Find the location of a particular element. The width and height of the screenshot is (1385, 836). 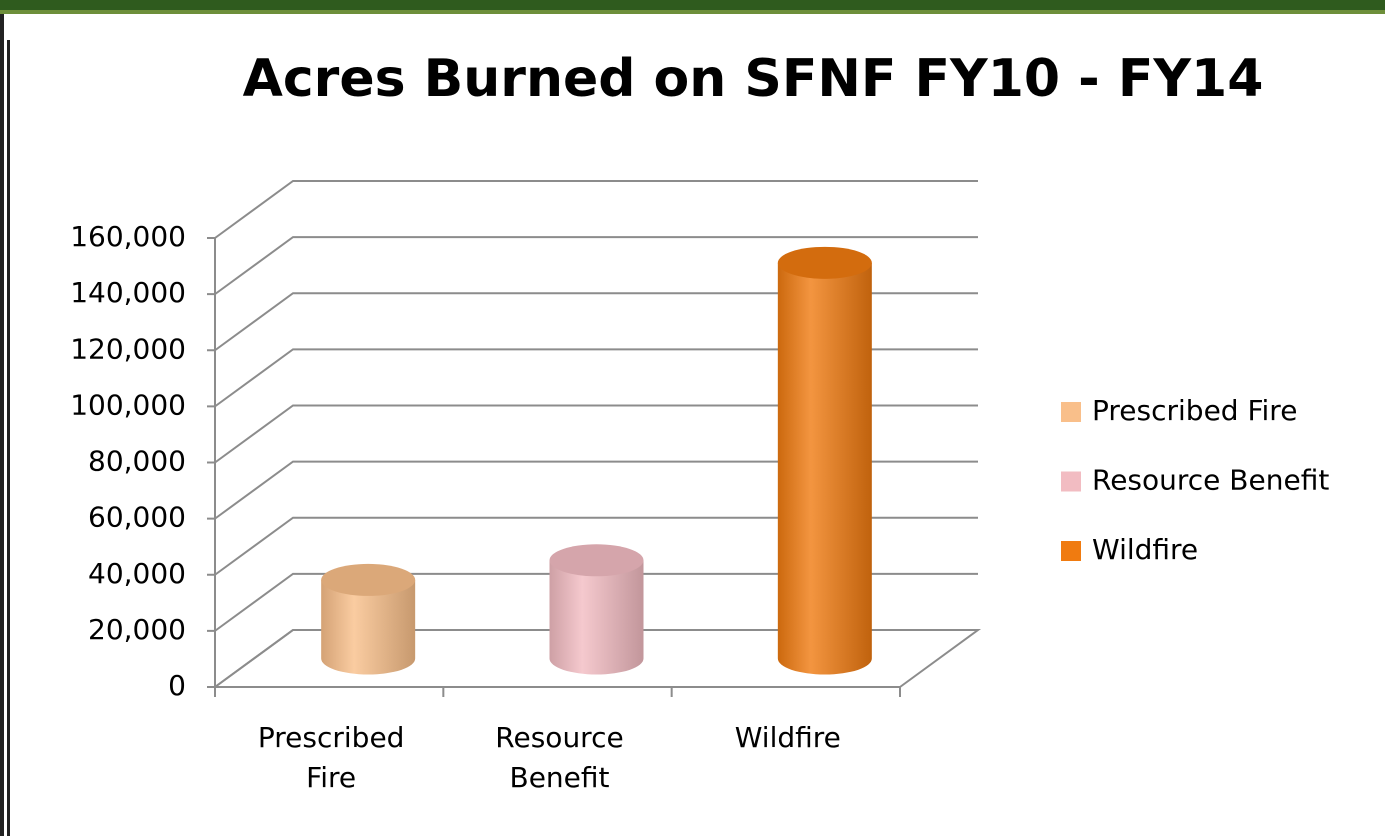

x-tick-label: Prescribed Fire is located at coordinates (331, 757).